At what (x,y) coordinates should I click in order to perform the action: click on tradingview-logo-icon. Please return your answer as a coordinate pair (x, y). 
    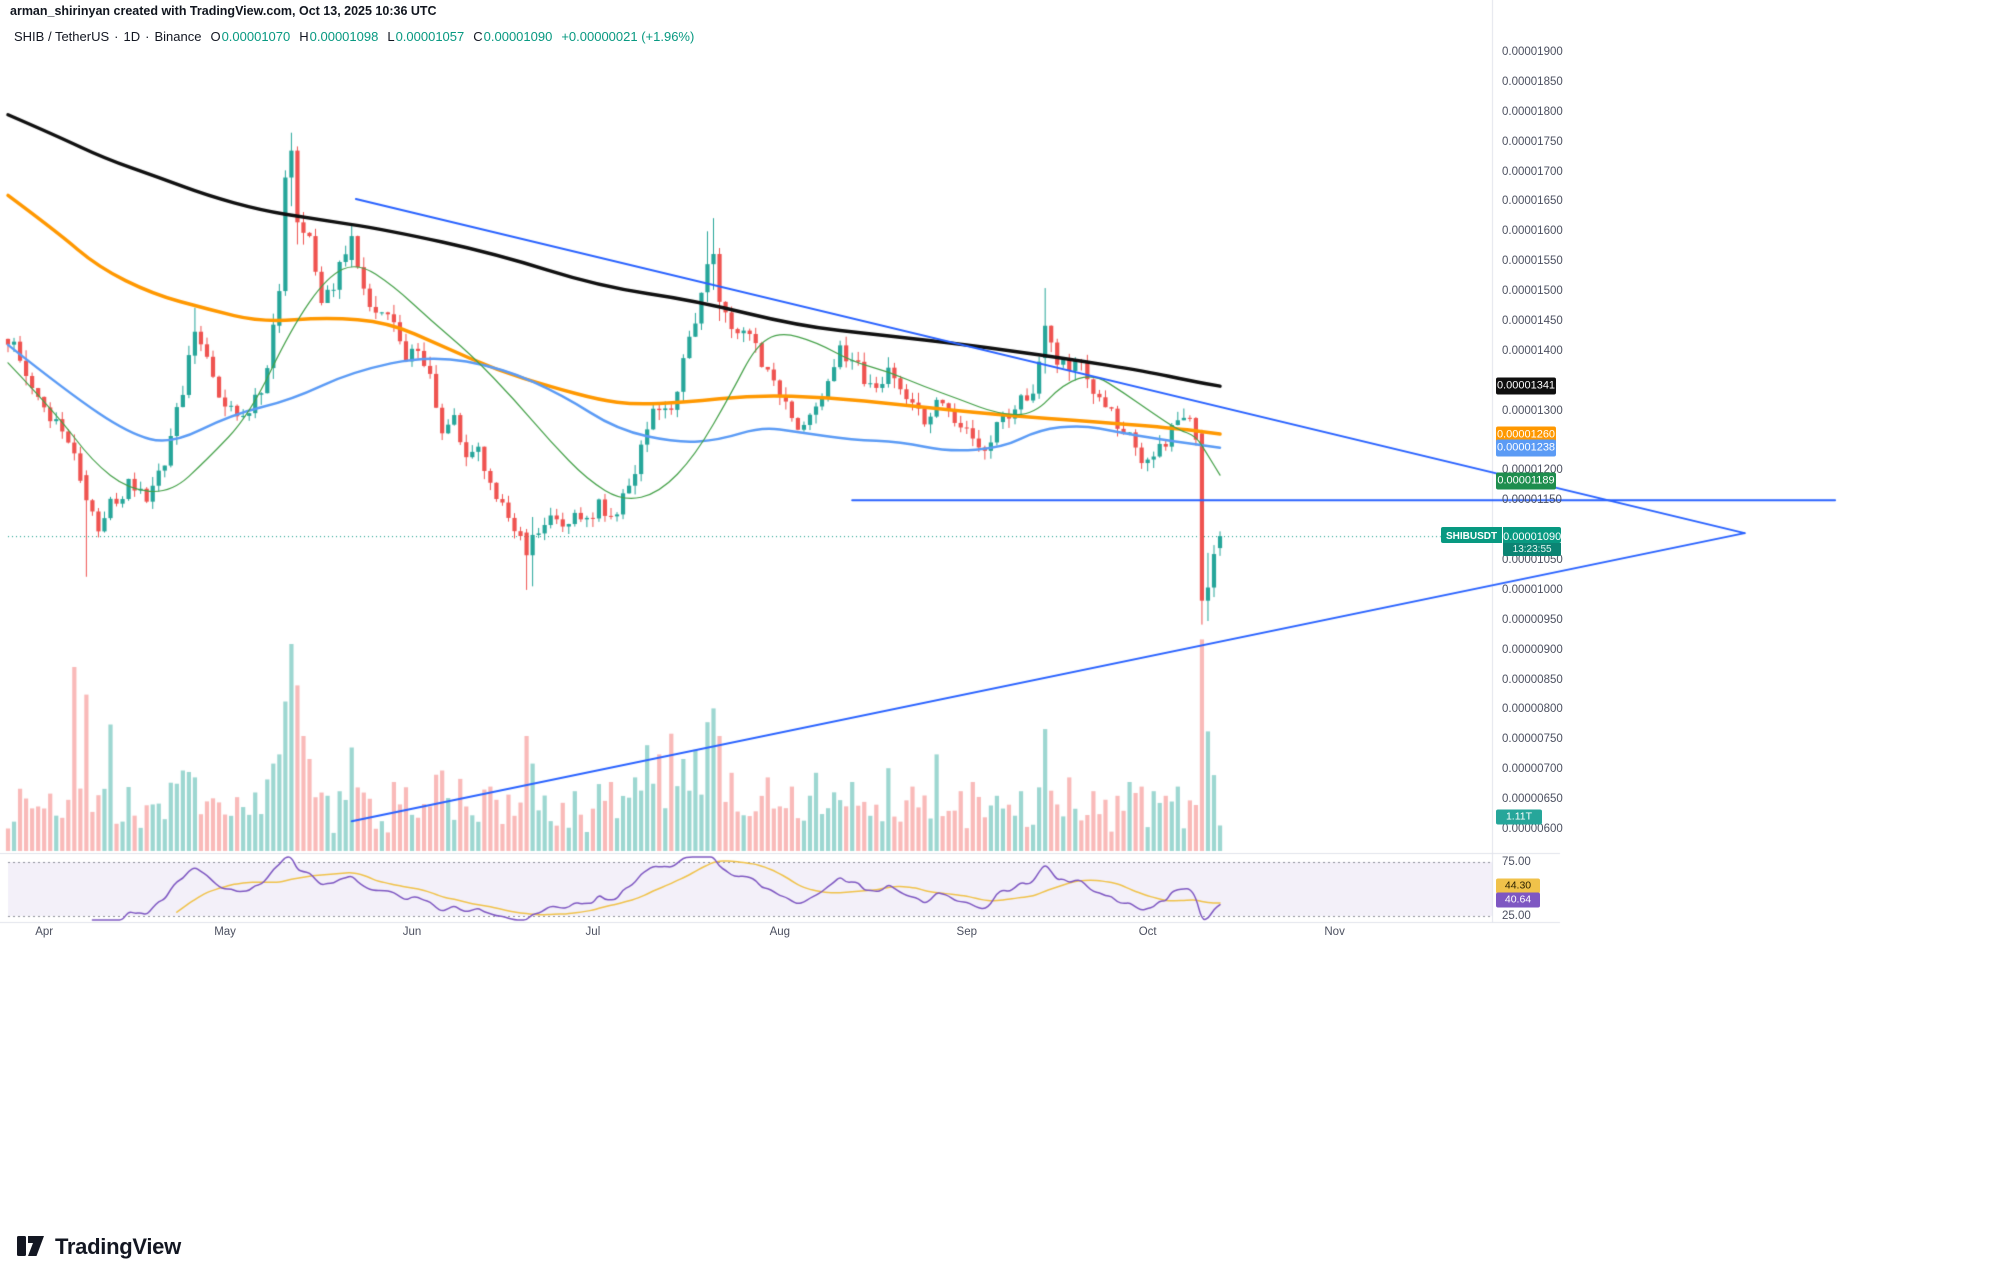
    Looking at the image, I should click on (30, 1246).